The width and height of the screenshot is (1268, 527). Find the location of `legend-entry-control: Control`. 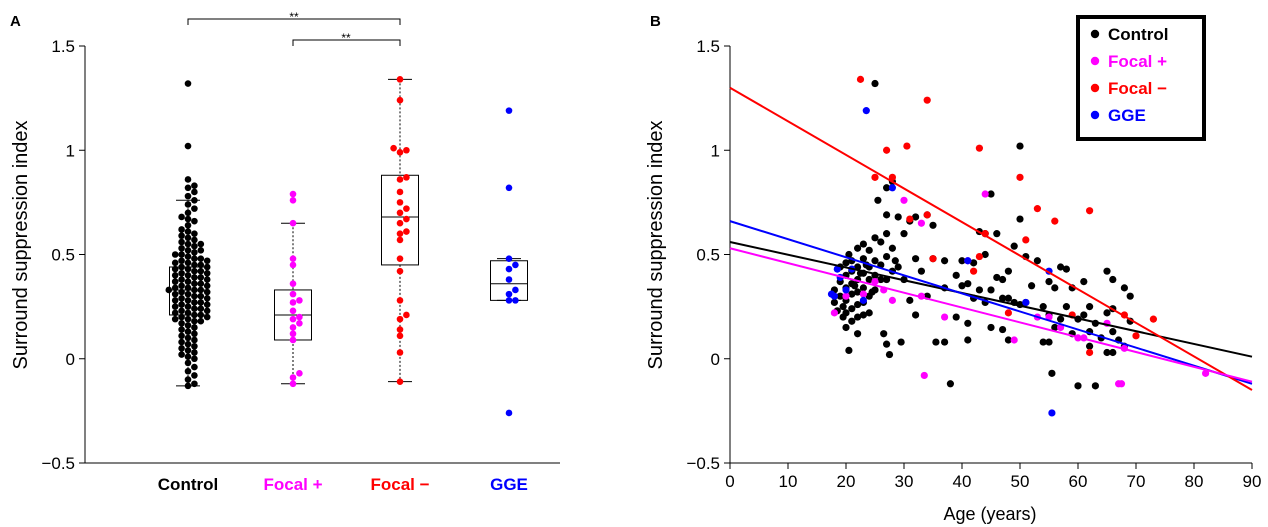

legend-entry-control: Control is located at coordinates (1129, 34).